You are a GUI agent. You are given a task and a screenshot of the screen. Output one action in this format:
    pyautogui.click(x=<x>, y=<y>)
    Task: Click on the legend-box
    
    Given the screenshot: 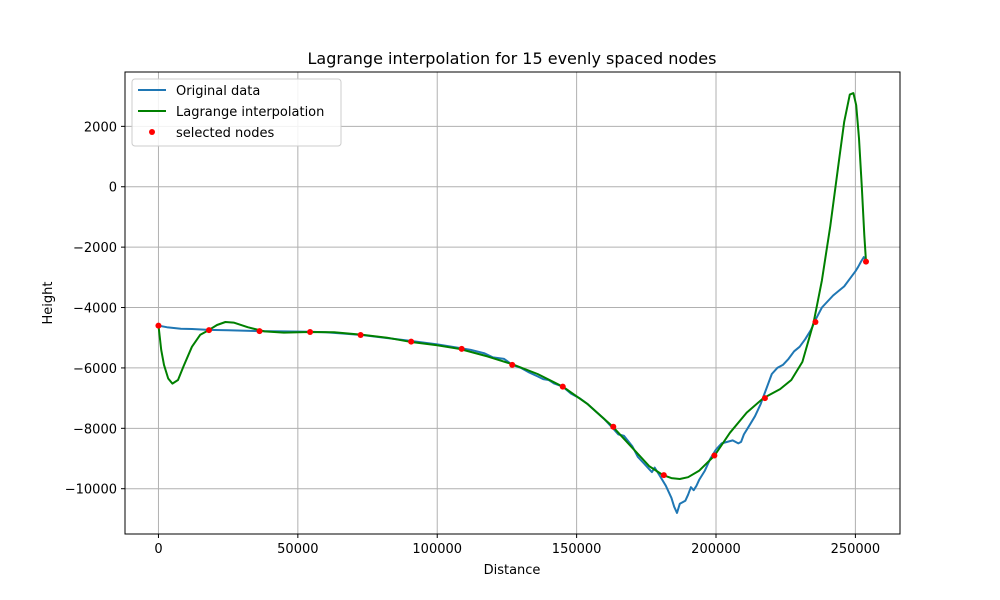 What is the action you would take?
    pyautogui.click(x=236, y=112)
    